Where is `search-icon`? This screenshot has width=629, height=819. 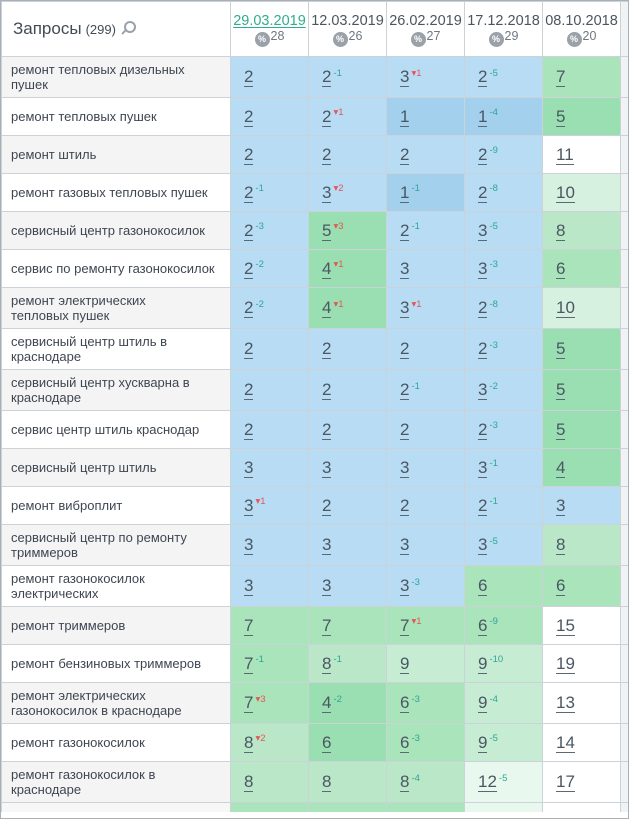
search-icon is located at coordinates (129, 27).